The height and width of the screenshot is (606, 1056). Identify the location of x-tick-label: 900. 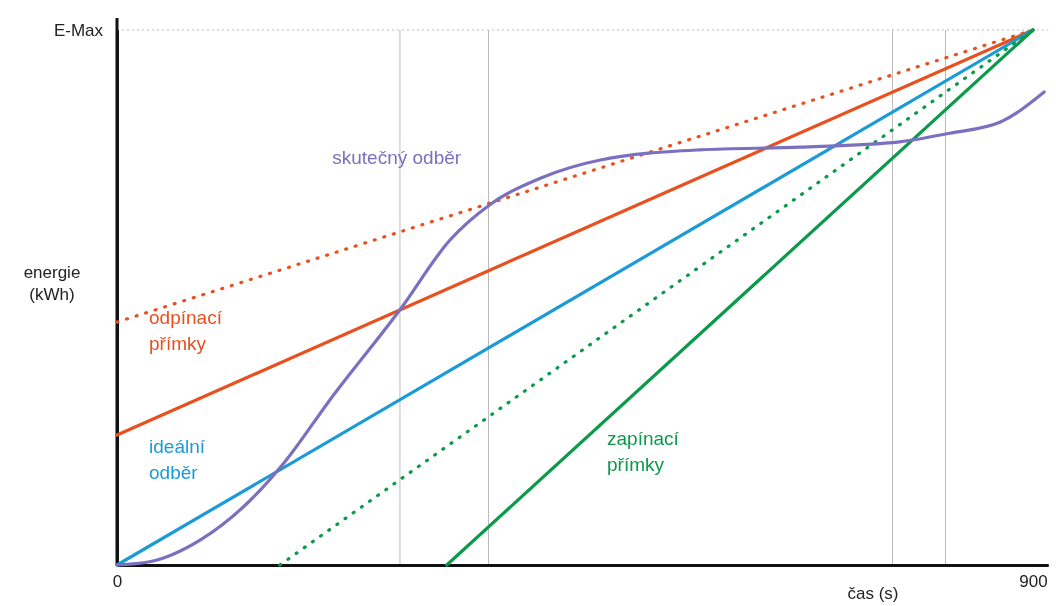
(1033, 582).